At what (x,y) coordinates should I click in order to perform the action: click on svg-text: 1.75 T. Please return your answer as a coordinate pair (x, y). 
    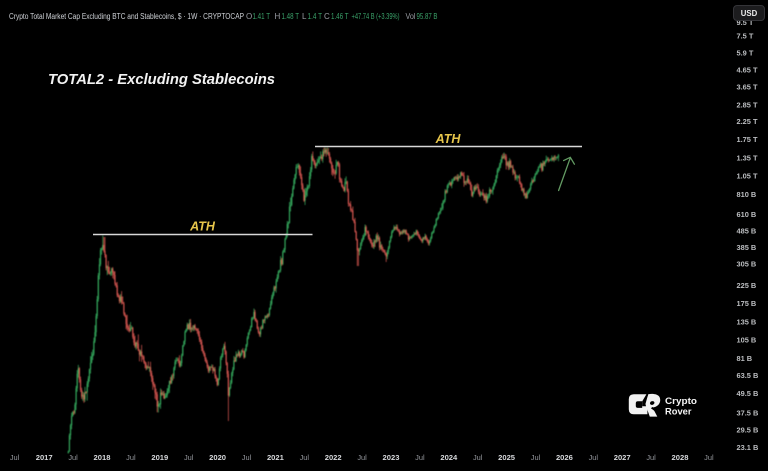
    Looking at the image, I should click on (747, 139).